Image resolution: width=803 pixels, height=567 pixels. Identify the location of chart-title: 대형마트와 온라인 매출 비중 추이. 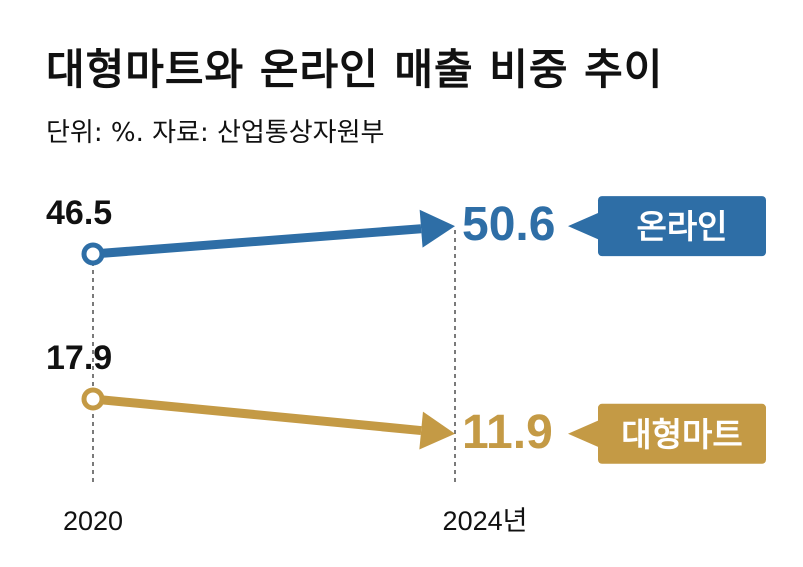
(355, 69).